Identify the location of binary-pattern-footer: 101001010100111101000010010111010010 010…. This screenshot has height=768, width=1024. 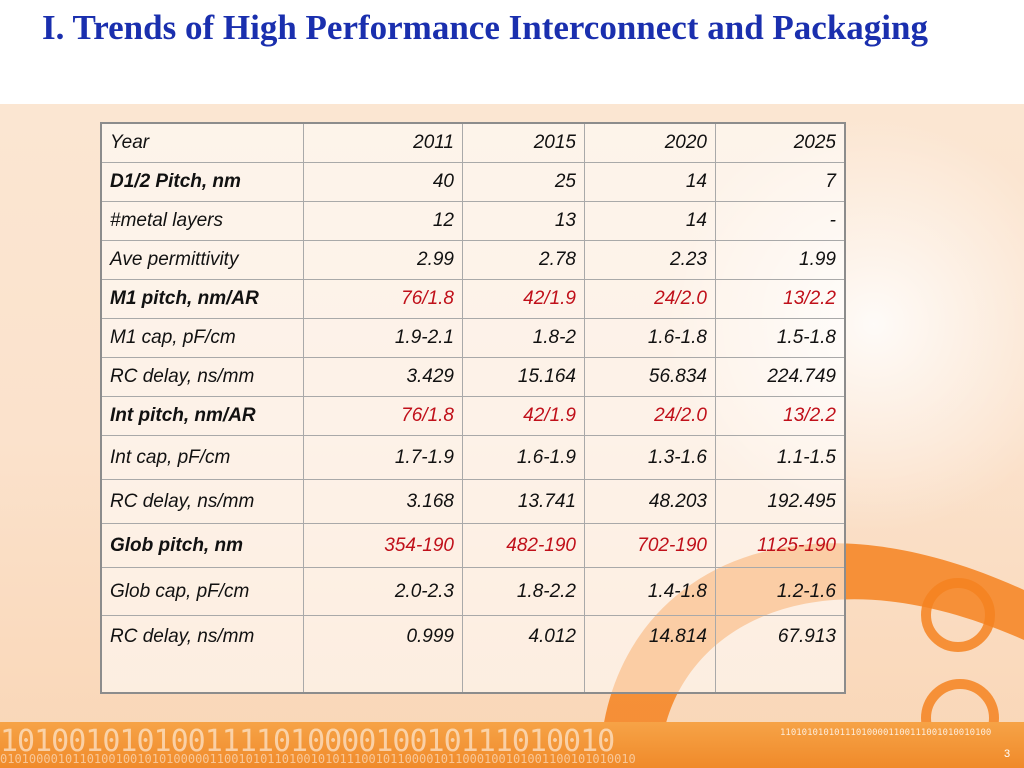
(512, 745).